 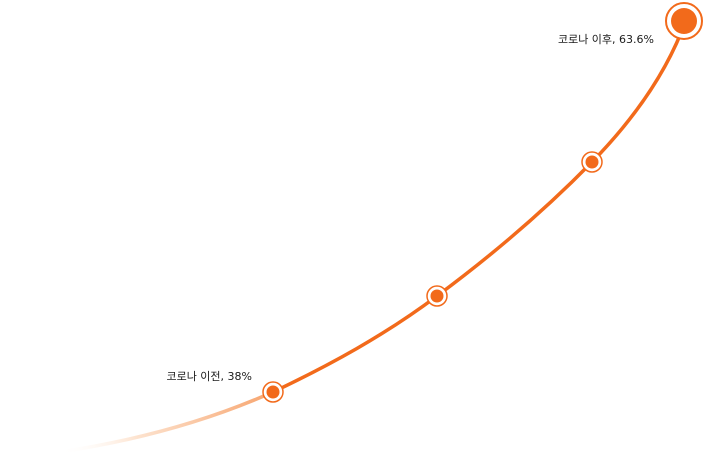 I want to click on point-label: 코로나 이전, 38%, so click(x=209, y=376).